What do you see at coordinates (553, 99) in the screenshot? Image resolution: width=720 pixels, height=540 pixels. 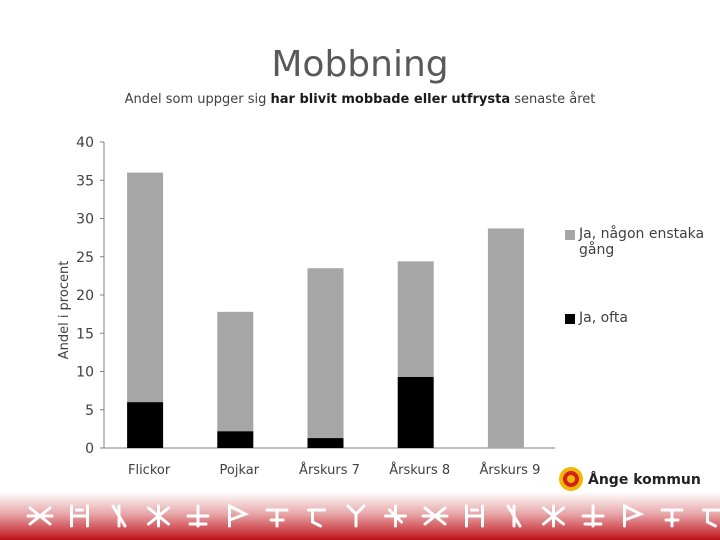 I see `subtitle-end: senaste året` at bounding box center [553, 99].